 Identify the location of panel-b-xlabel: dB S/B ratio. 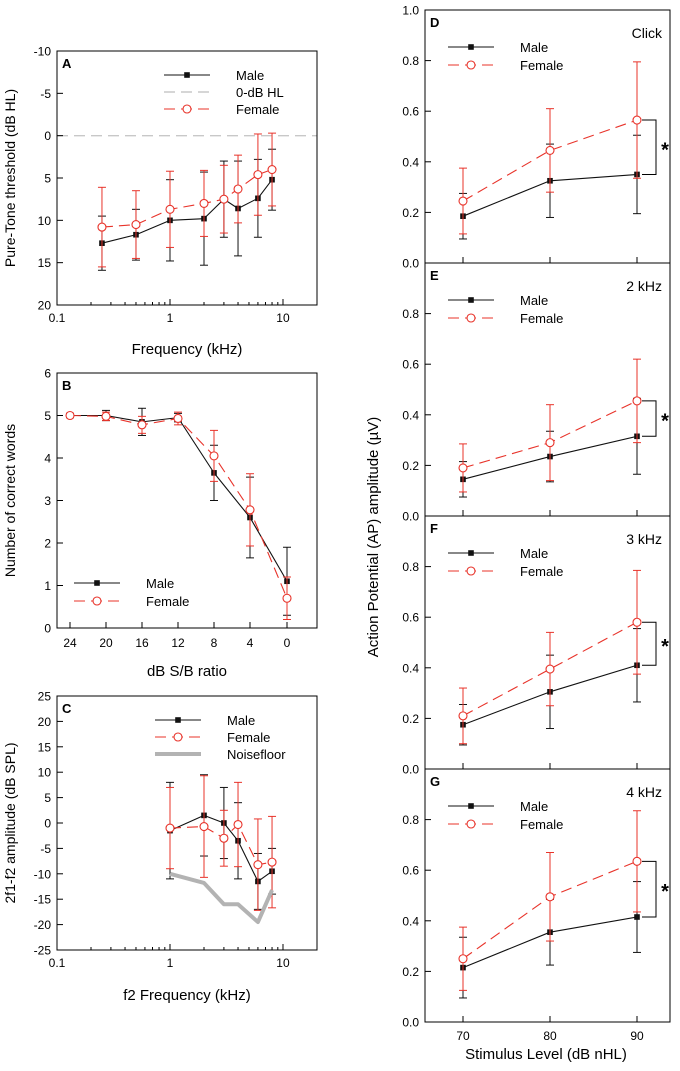
(187, 671).